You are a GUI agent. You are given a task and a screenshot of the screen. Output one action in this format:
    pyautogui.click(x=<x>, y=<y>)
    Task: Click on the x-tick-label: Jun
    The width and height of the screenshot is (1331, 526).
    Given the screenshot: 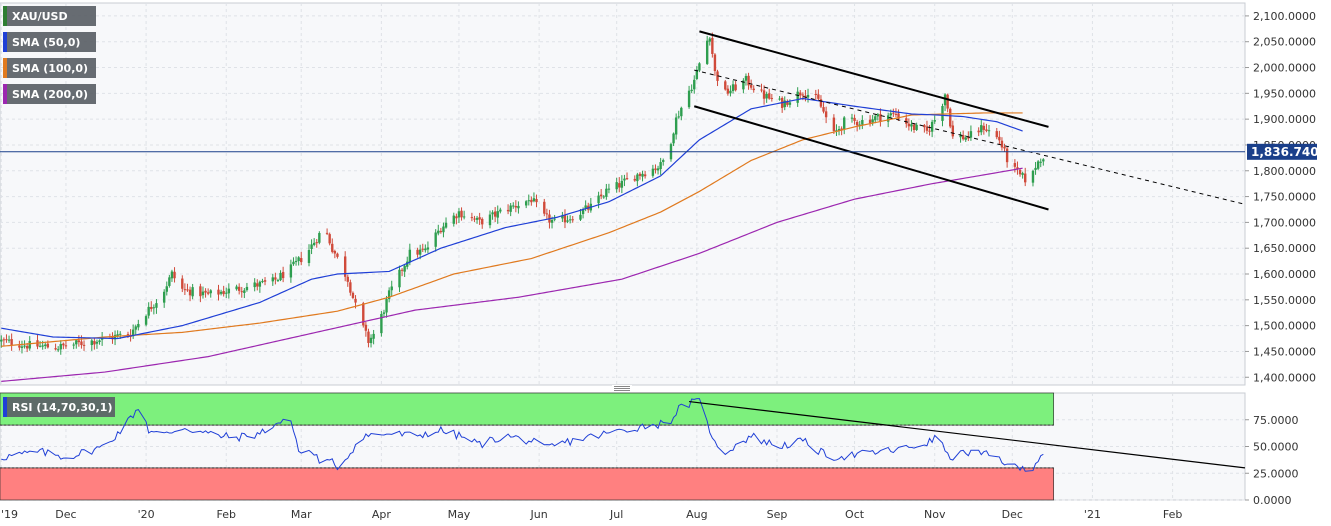 What is the action you would take?
    pyautogui.click(x=539, y=514)
    